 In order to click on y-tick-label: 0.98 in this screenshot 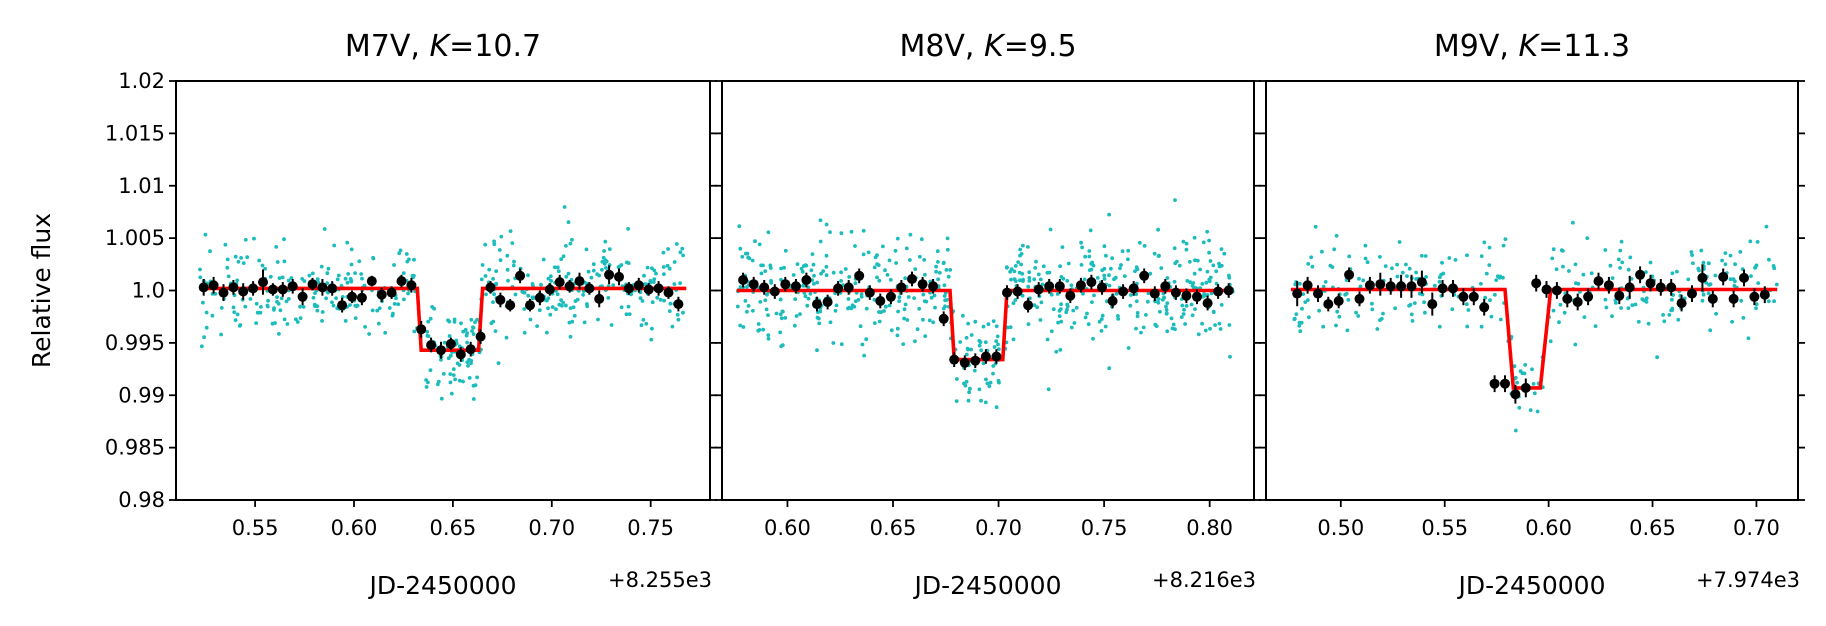, I will do `click(141, 500)`.